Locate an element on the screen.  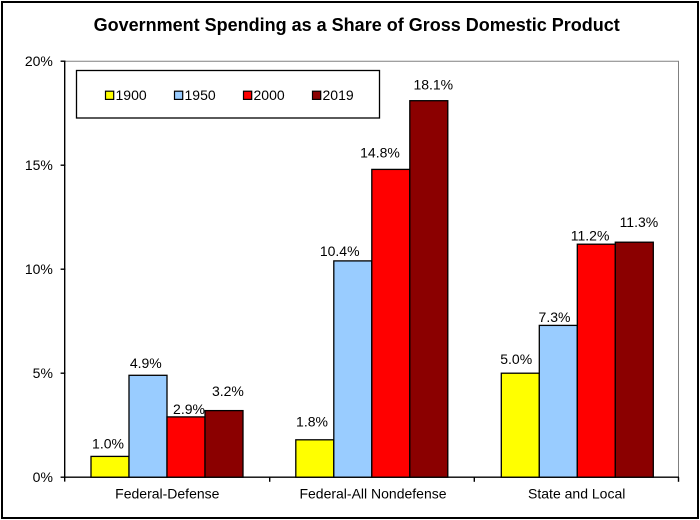
svg-text: 3.2% is located at coordinates (228, 391).